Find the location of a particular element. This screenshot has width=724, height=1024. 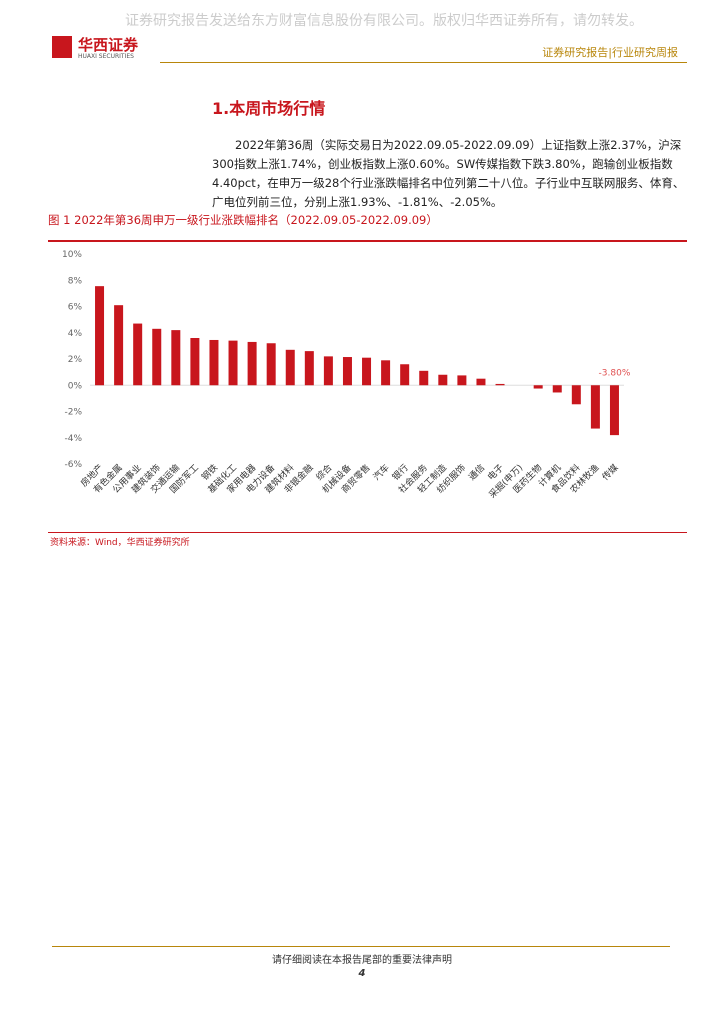

y-tick-label: 0% is located at coordinates (75, 386).